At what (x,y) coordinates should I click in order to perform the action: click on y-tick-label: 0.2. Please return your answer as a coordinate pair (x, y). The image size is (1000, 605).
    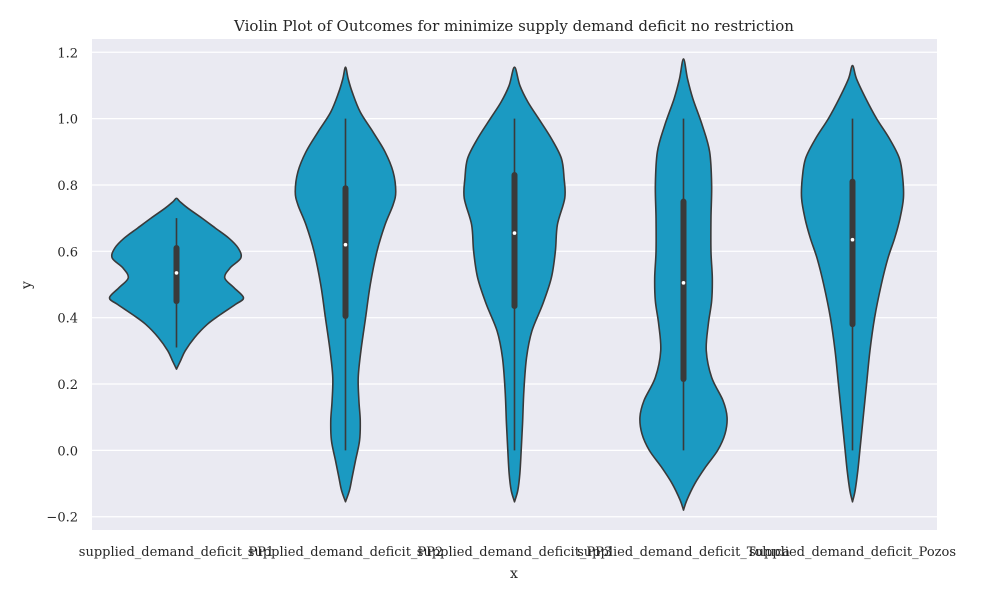
    Looking at the image, I should click on (67, 385).